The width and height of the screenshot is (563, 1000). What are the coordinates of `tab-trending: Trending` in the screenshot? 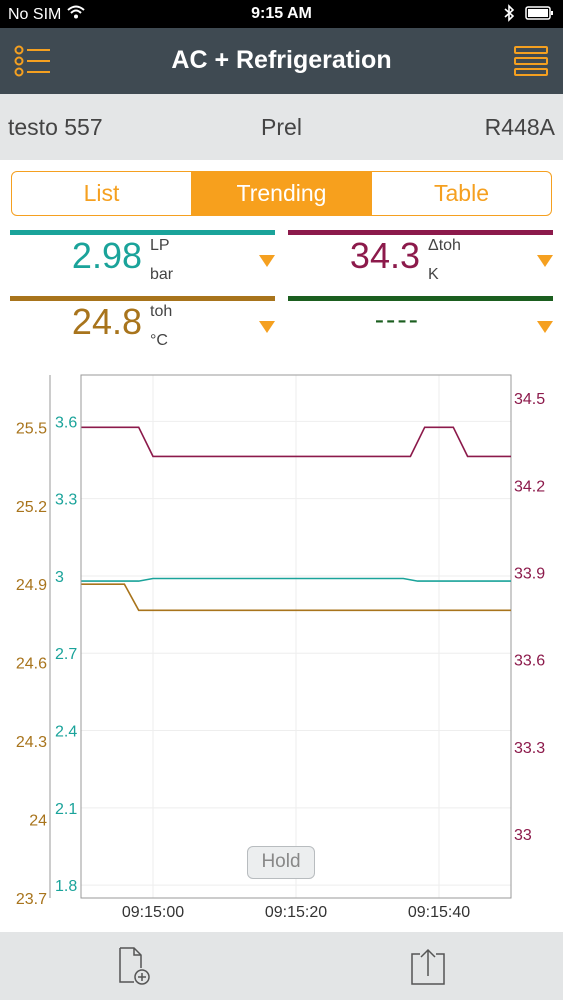 It's located at (281, 193).